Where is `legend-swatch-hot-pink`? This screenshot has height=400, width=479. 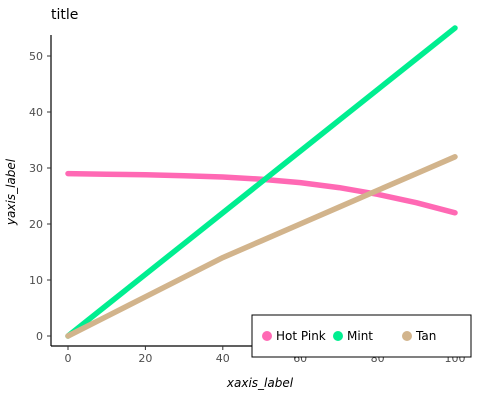 legend-swatch-hot-pink is located at coordinates (267, 336).